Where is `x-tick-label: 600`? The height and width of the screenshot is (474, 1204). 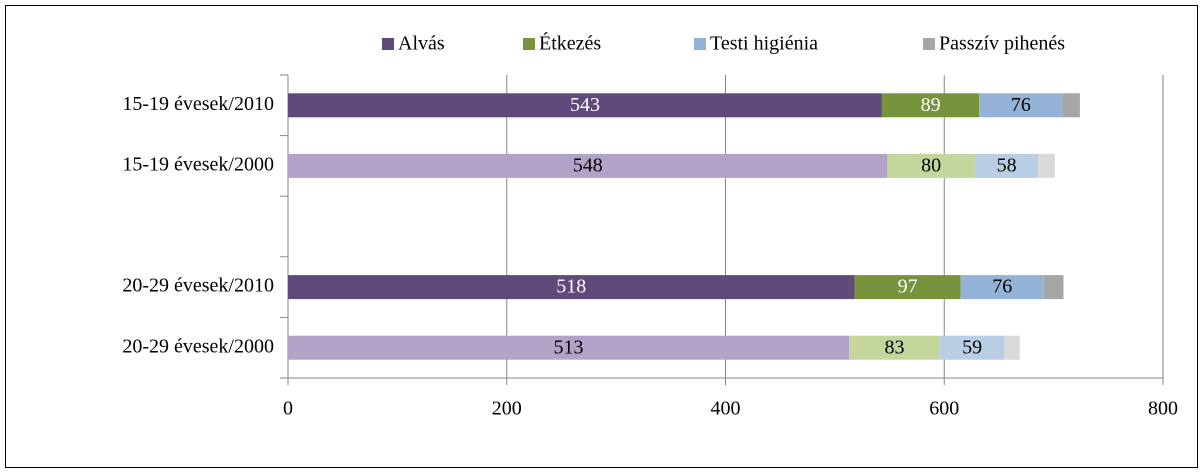
x-tick-label: 600 is located at coordinates (944, 409).